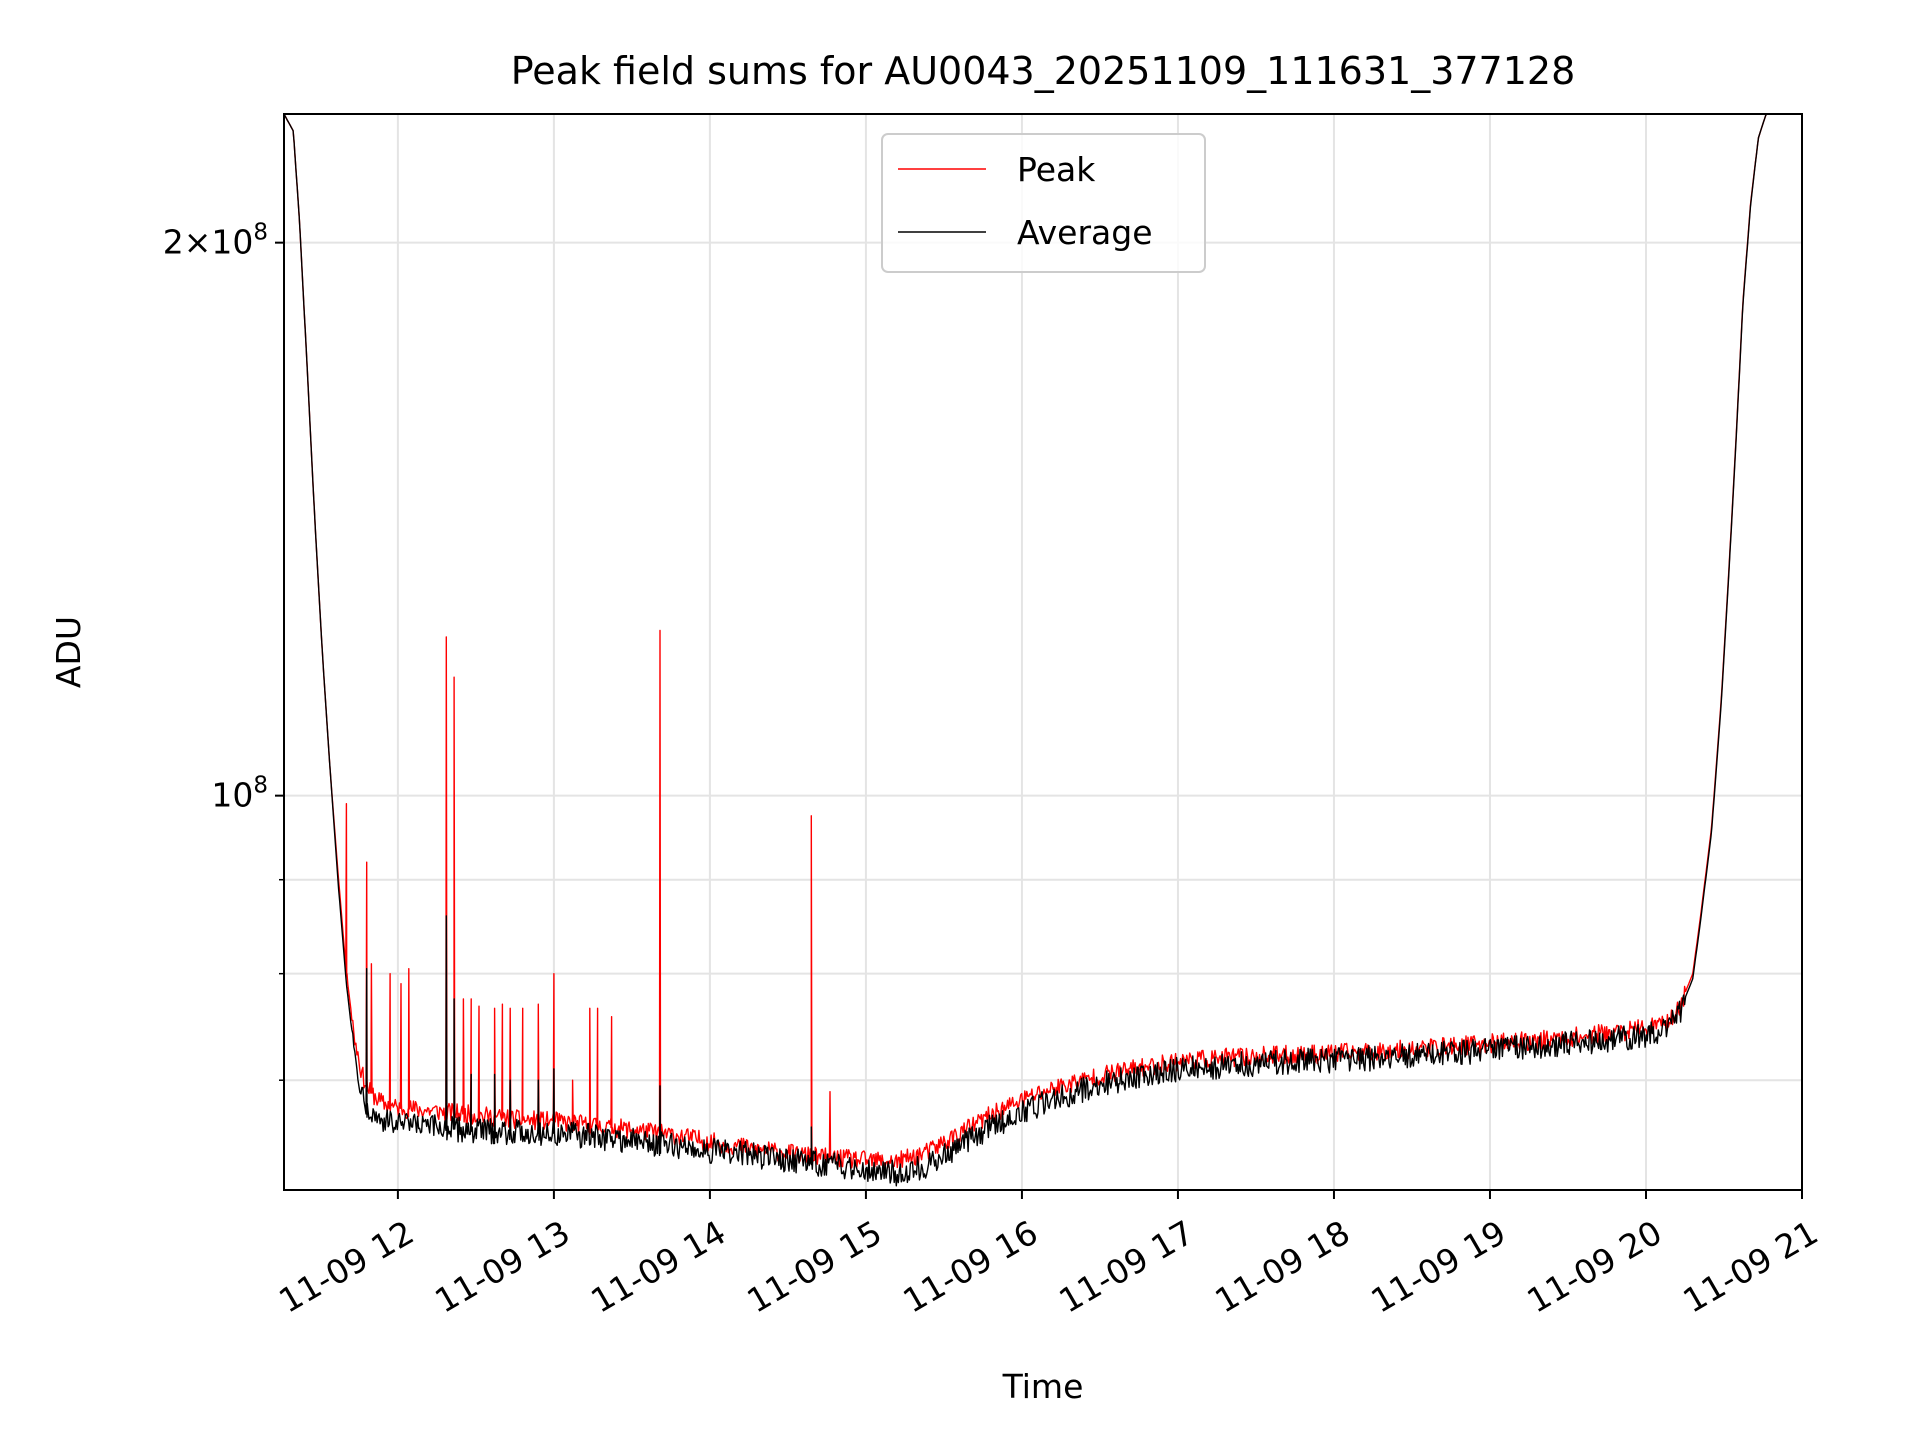 The width and height of the screenshot is (1920, 1440). What do you see at coordinates (208, 242) in the screenshot?
I see `y-tick-base: 2×10` at bounding box center [208, 242].